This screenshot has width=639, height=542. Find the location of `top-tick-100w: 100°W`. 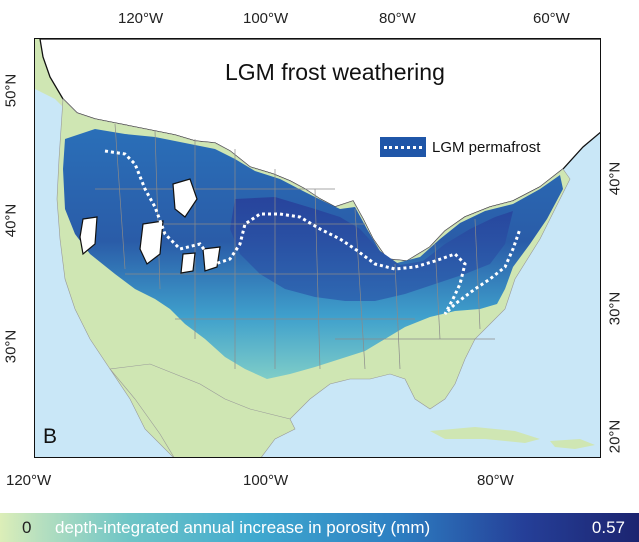

top-tick-100w: 100°W is located at coordinates (266, 18).